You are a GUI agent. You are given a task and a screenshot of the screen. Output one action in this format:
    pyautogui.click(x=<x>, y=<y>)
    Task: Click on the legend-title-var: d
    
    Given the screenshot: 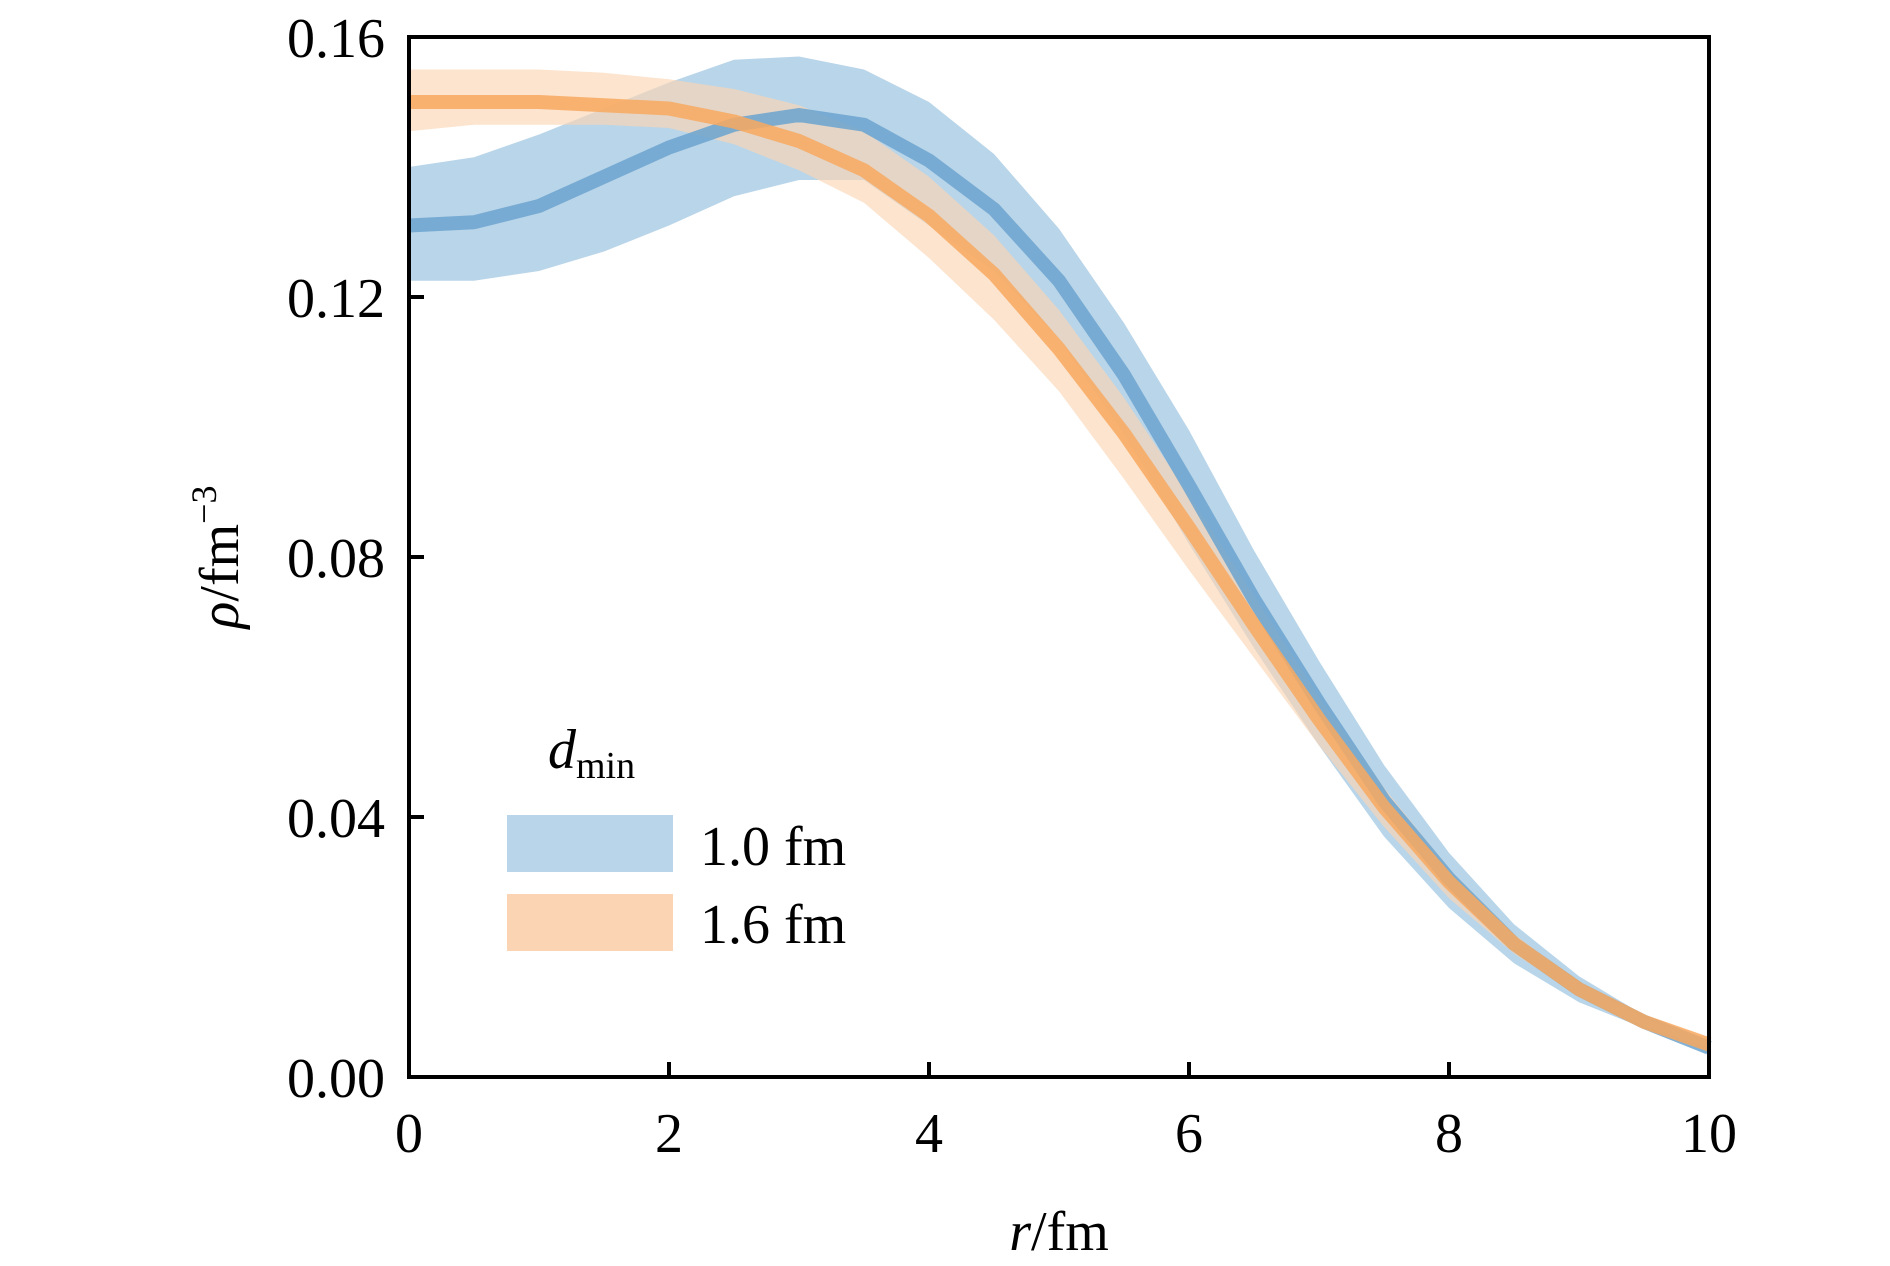 What is the action you would take?
    pyautogui.click(x=562, y=750)
    